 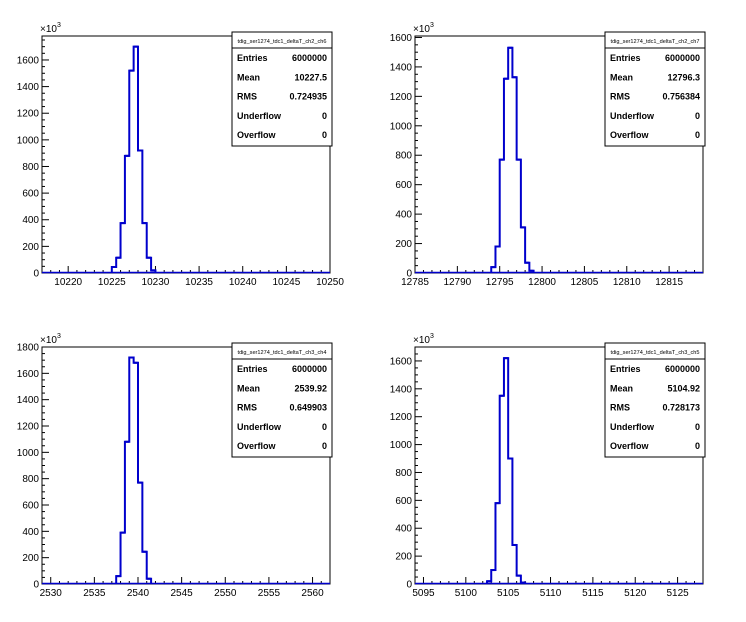 I want to click on stats-value: 12796.3, so click(x=683, y=77).